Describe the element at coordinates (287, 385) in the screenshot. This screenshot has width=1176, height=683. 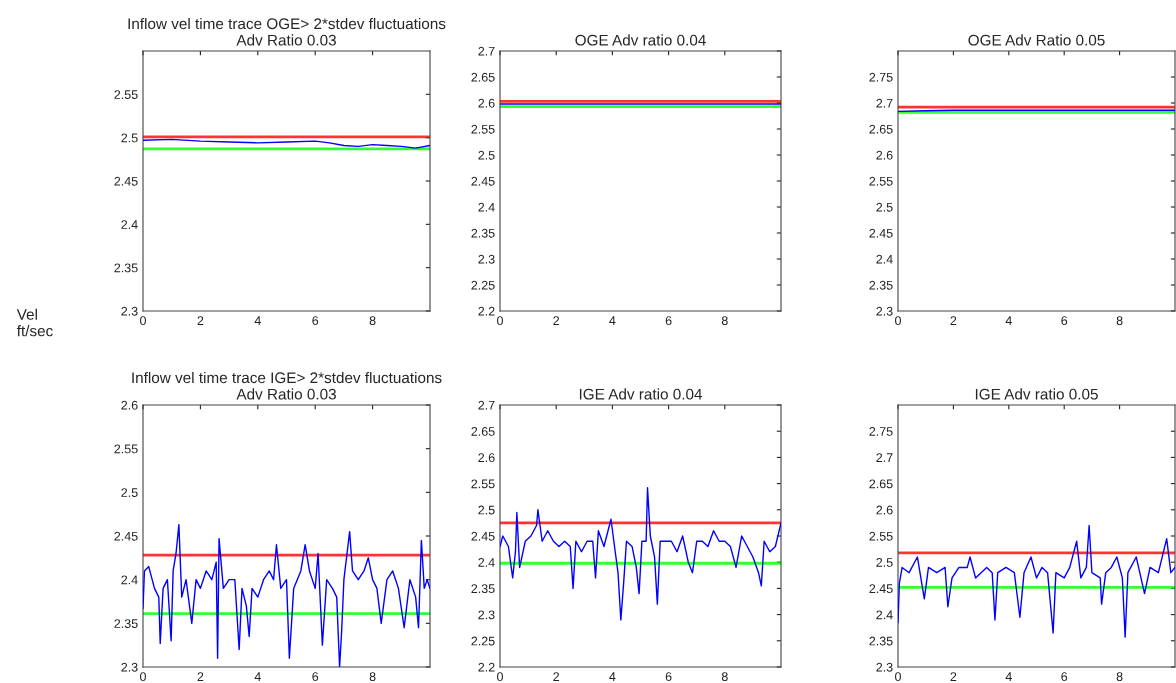
I see `chart-title: Inflow vel time trace IGE> 2*stdev fluctuations Adv Ratio 0.03` at that location.